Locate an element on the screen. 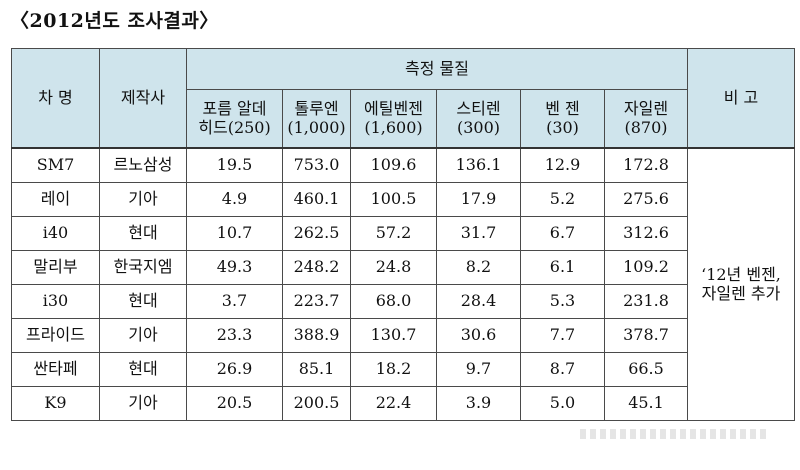 The height and width of the screenshot is (470, 800). table-row: 싼타페 현대 26.9 85.1 18.2 9.7 8.7 66.5 is located at coordinates (403, 369).